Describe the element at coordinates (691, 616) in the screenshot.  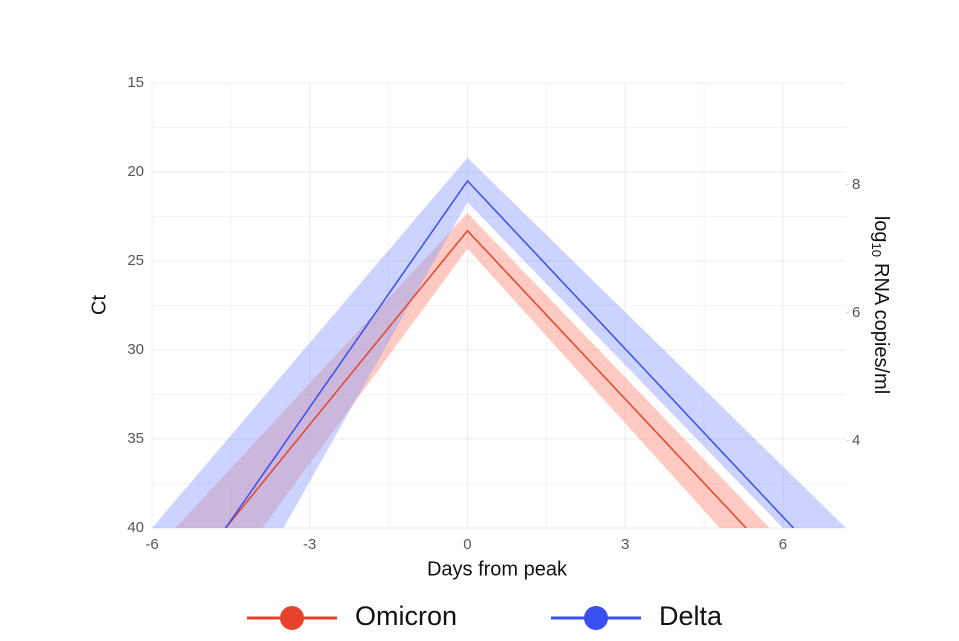
I see `legend-label: Delta` at that location.